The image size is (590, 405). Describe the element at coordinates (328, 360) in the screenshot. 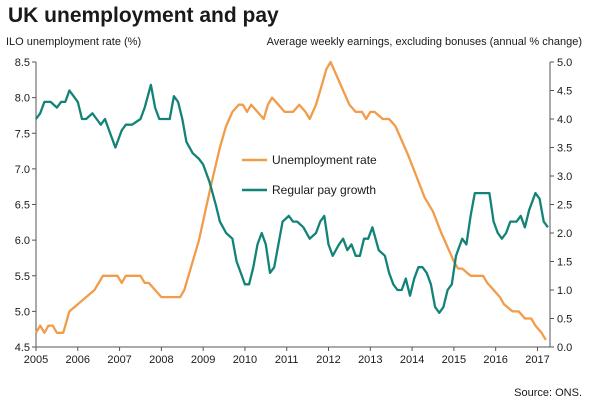

I see `x-tick-label: 2012` at that location.